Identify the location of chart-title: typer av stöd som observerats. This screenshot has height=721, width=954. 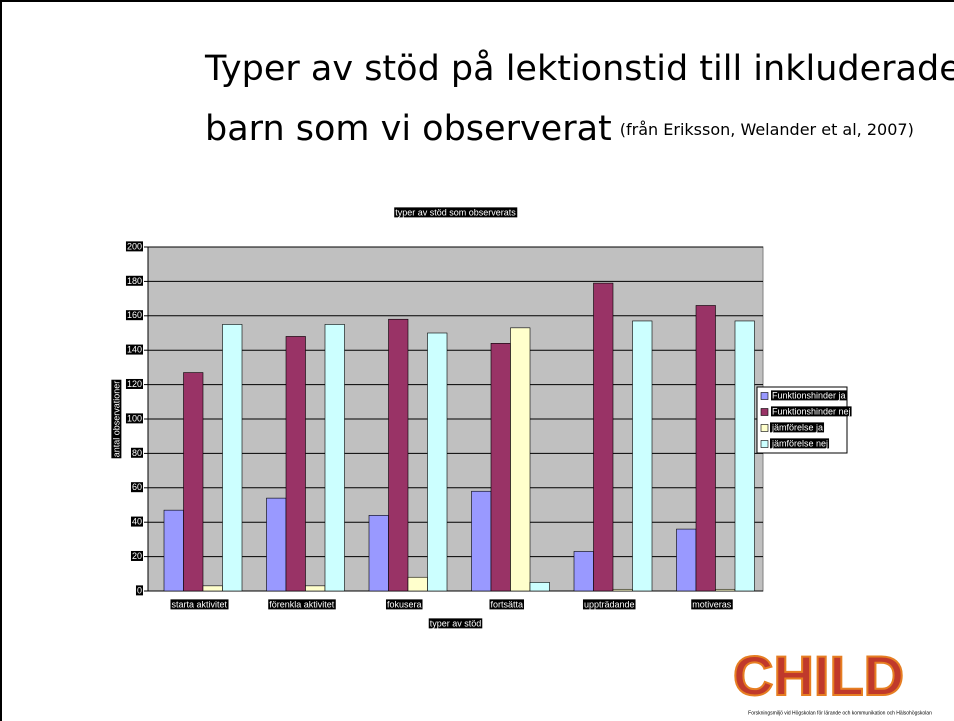
(455, 212).